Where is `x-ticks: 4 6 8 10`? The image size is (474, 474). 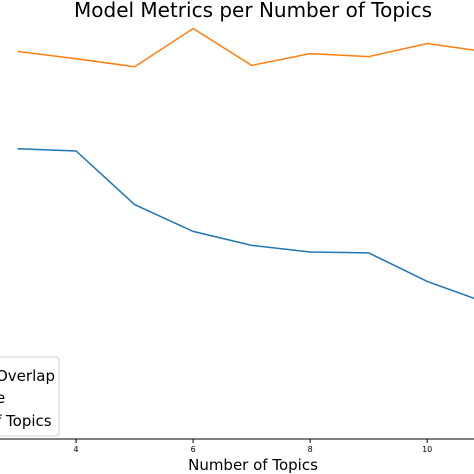 x-ticks: 4 6 8 10 is located at coordinates (253, 446).